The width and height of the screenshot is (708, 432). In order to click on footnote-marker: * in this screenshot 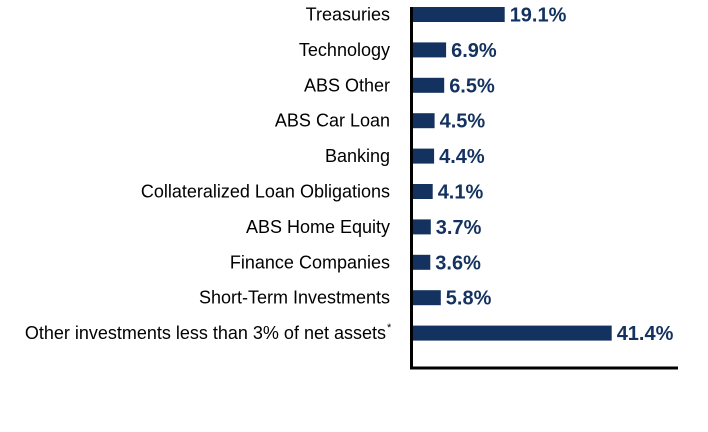, I will do `click(389, 328)`.